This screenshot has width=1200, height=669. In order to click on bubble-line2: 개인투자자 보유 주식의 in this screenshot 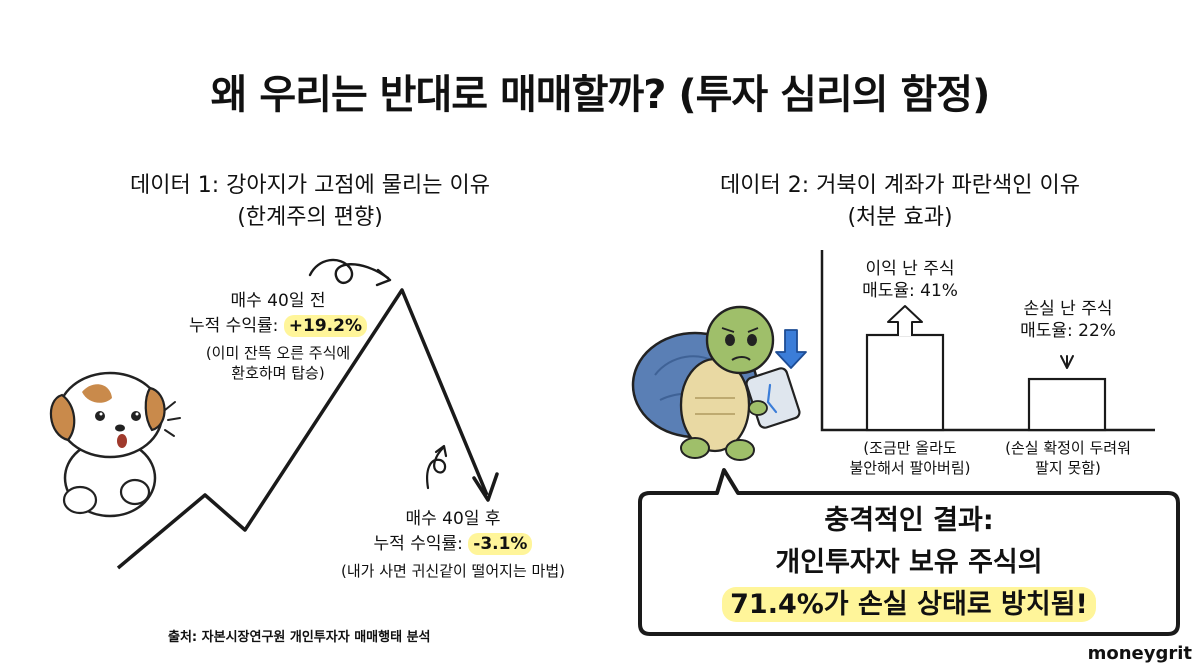, I will do `click(909, 562)`.